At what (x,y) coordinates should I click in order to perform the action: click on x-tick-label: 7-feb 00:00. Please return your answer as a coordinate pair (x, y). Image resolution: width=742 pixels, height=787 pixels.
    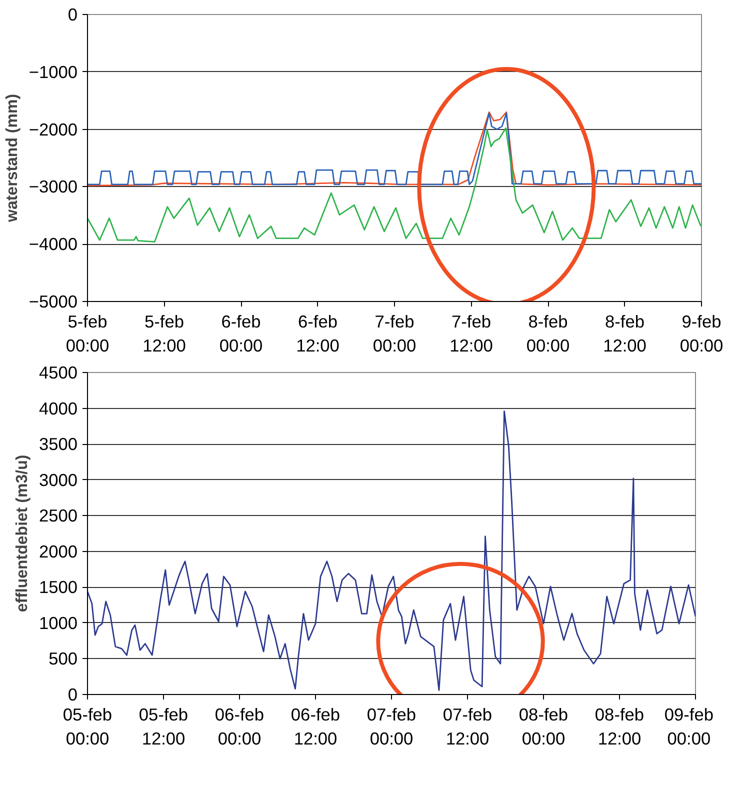
    Looking at the image, I should click on (394, 334).